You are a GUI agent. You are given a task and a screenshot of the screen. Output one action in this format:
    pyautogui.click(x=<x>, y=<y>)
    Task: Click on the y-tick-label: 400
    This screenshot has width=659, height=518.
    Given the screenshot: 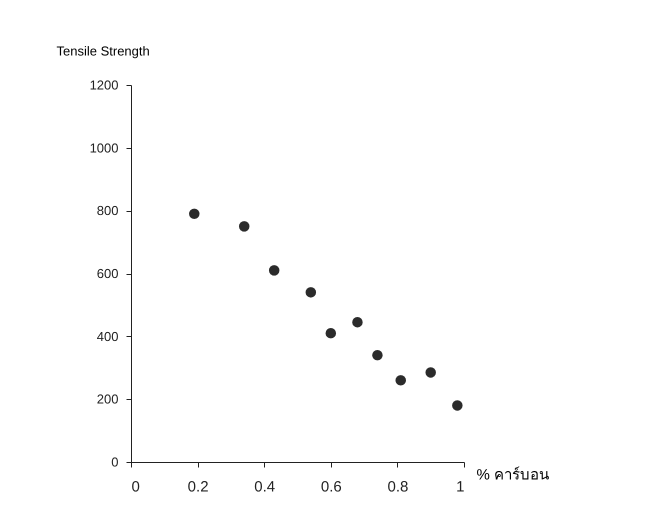 What is the action you would take?
    pyautogui.click(x=107, y=336)
    